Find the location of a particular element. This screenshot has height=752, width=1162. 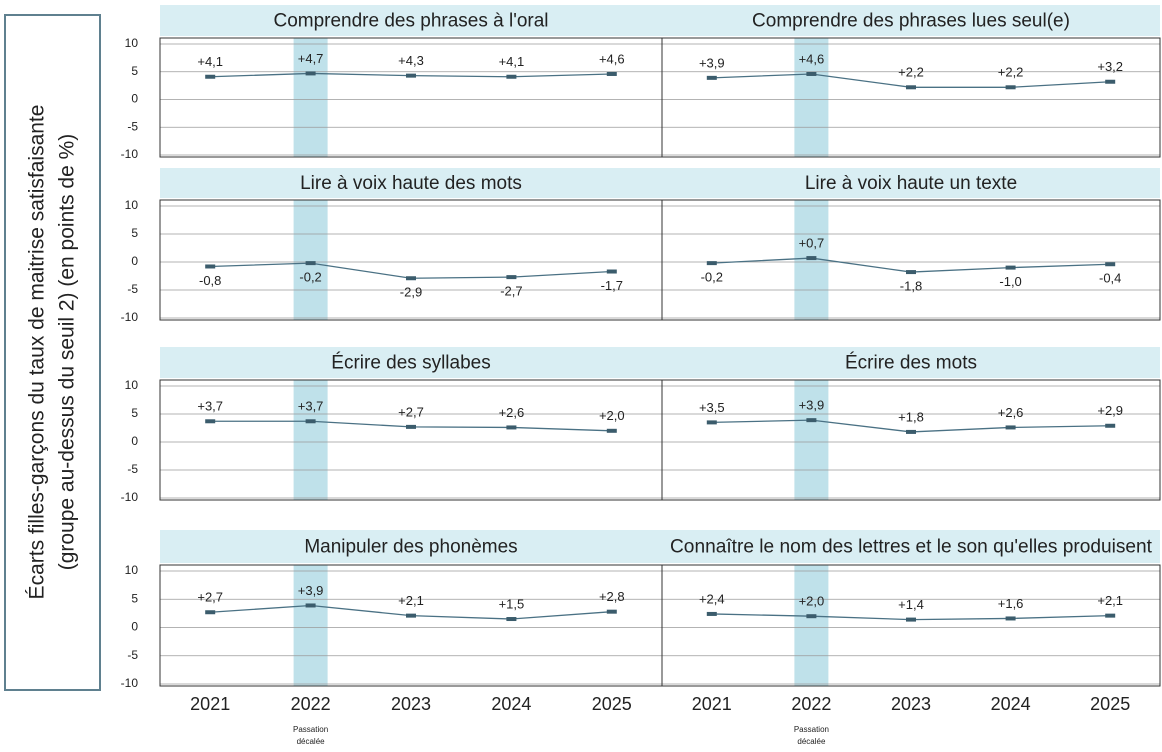

chart-title: Comprendre des phrases lues seul(e) is located at coordinates (911, 21).